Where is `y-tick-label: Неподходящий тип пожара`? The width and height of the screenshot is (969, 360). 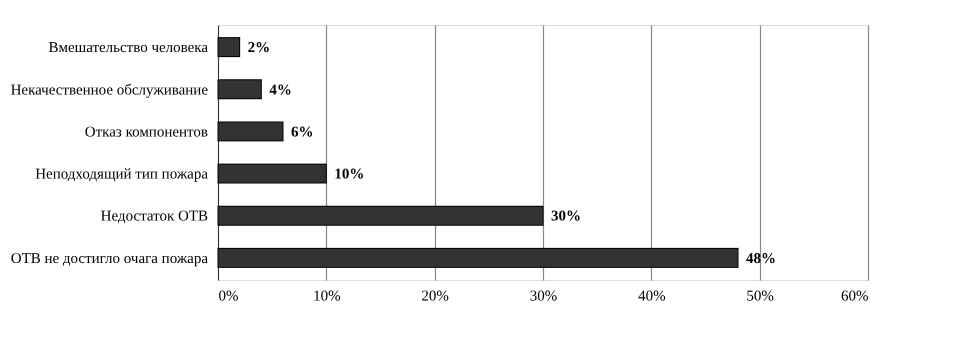 y-tick-label: Неподходящий тип пожара is located at coordinates (121, 174).